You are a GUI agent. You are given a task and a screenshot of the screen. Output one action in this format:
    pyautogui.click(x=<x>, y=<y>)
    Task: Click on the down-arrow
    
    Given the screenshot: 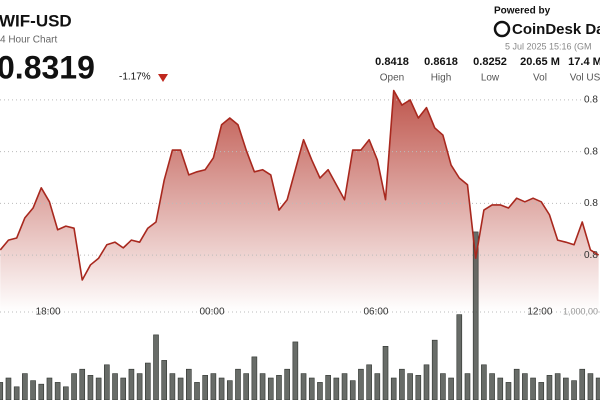 What is the action you would take?
    pyautogui.click(x=163, y=78)
    